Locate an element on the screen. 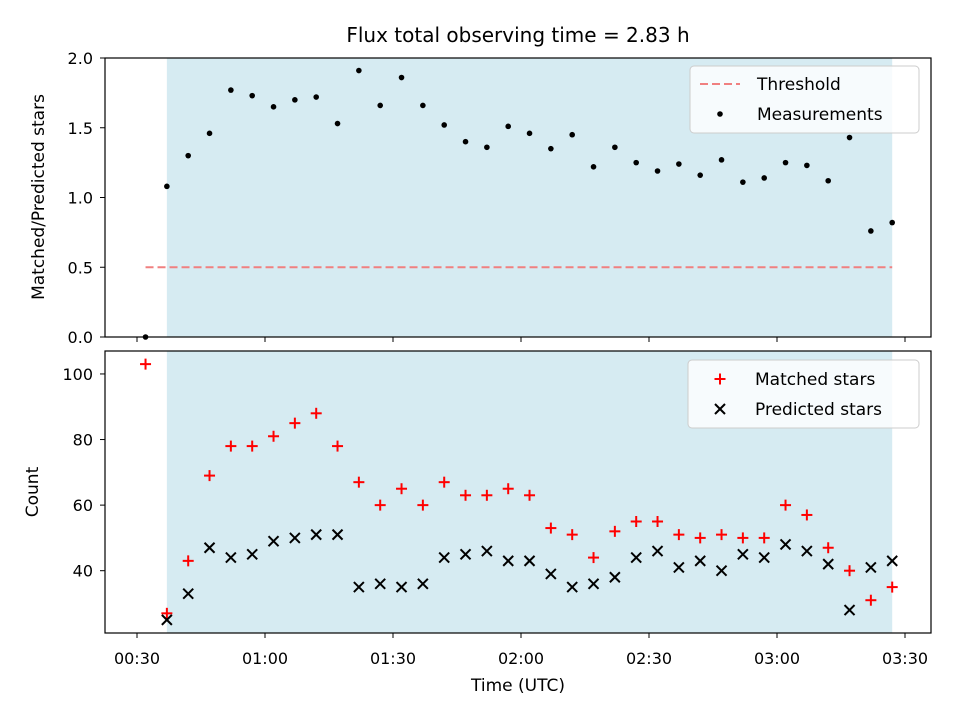 The width and height of the screenshot is (960, 720). top-legend-box is located at coordinates (804, 99).